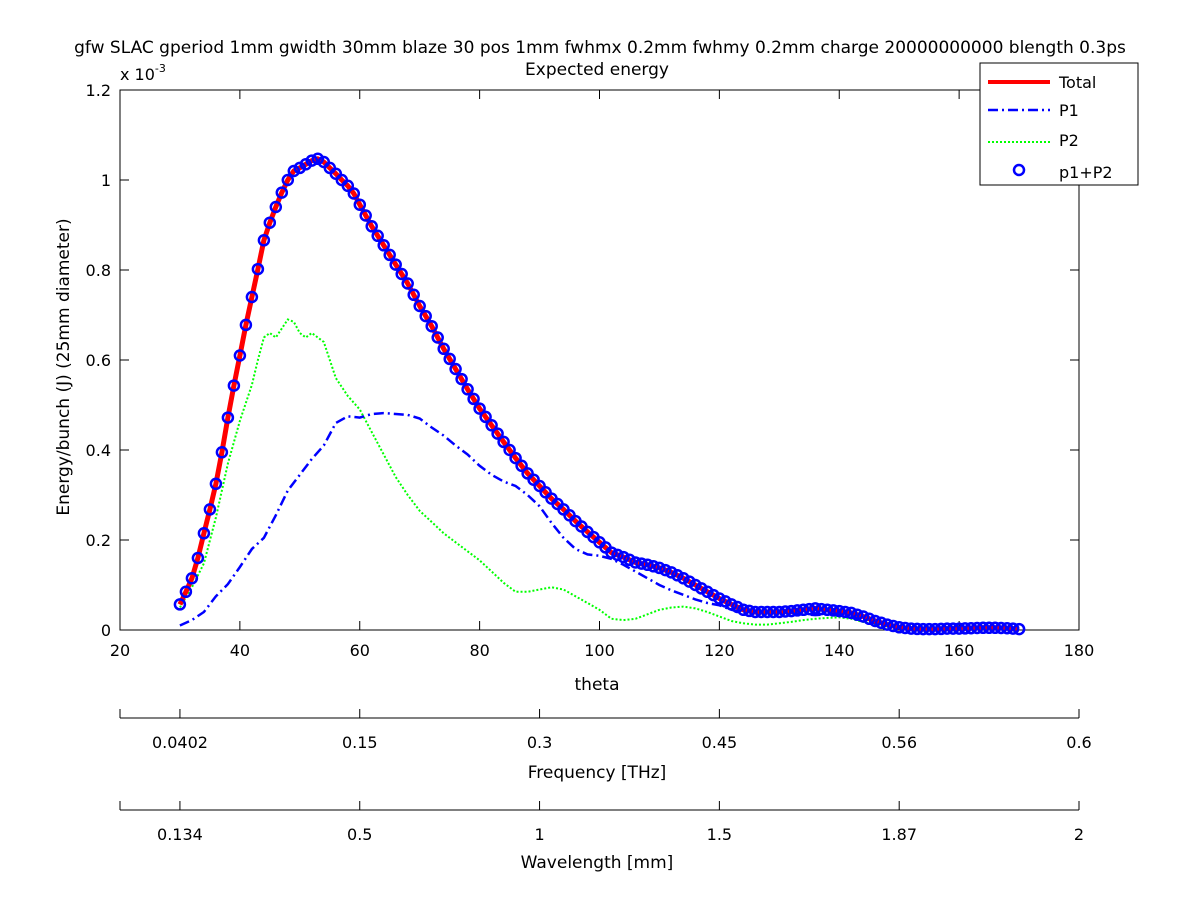 The width and height of the screenshot is (1200, 901). I want to click on legend: Total P1 P2 p1+P2, so click(1059, 124).